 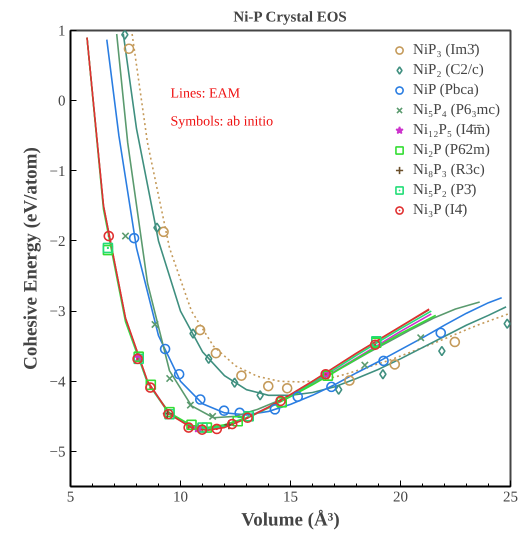 I want to click on x-tick-label: 25, so click(x=510, y=498).